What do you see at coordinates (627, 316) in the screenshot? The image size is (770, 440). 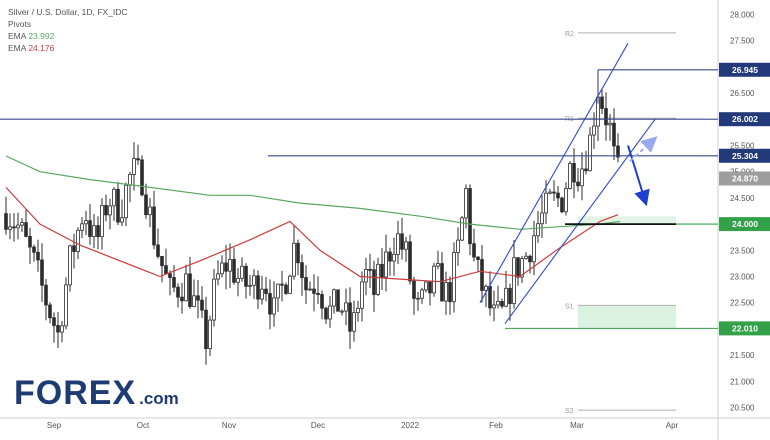 I see `s1-support-zone` at bounding box center [627, 316].